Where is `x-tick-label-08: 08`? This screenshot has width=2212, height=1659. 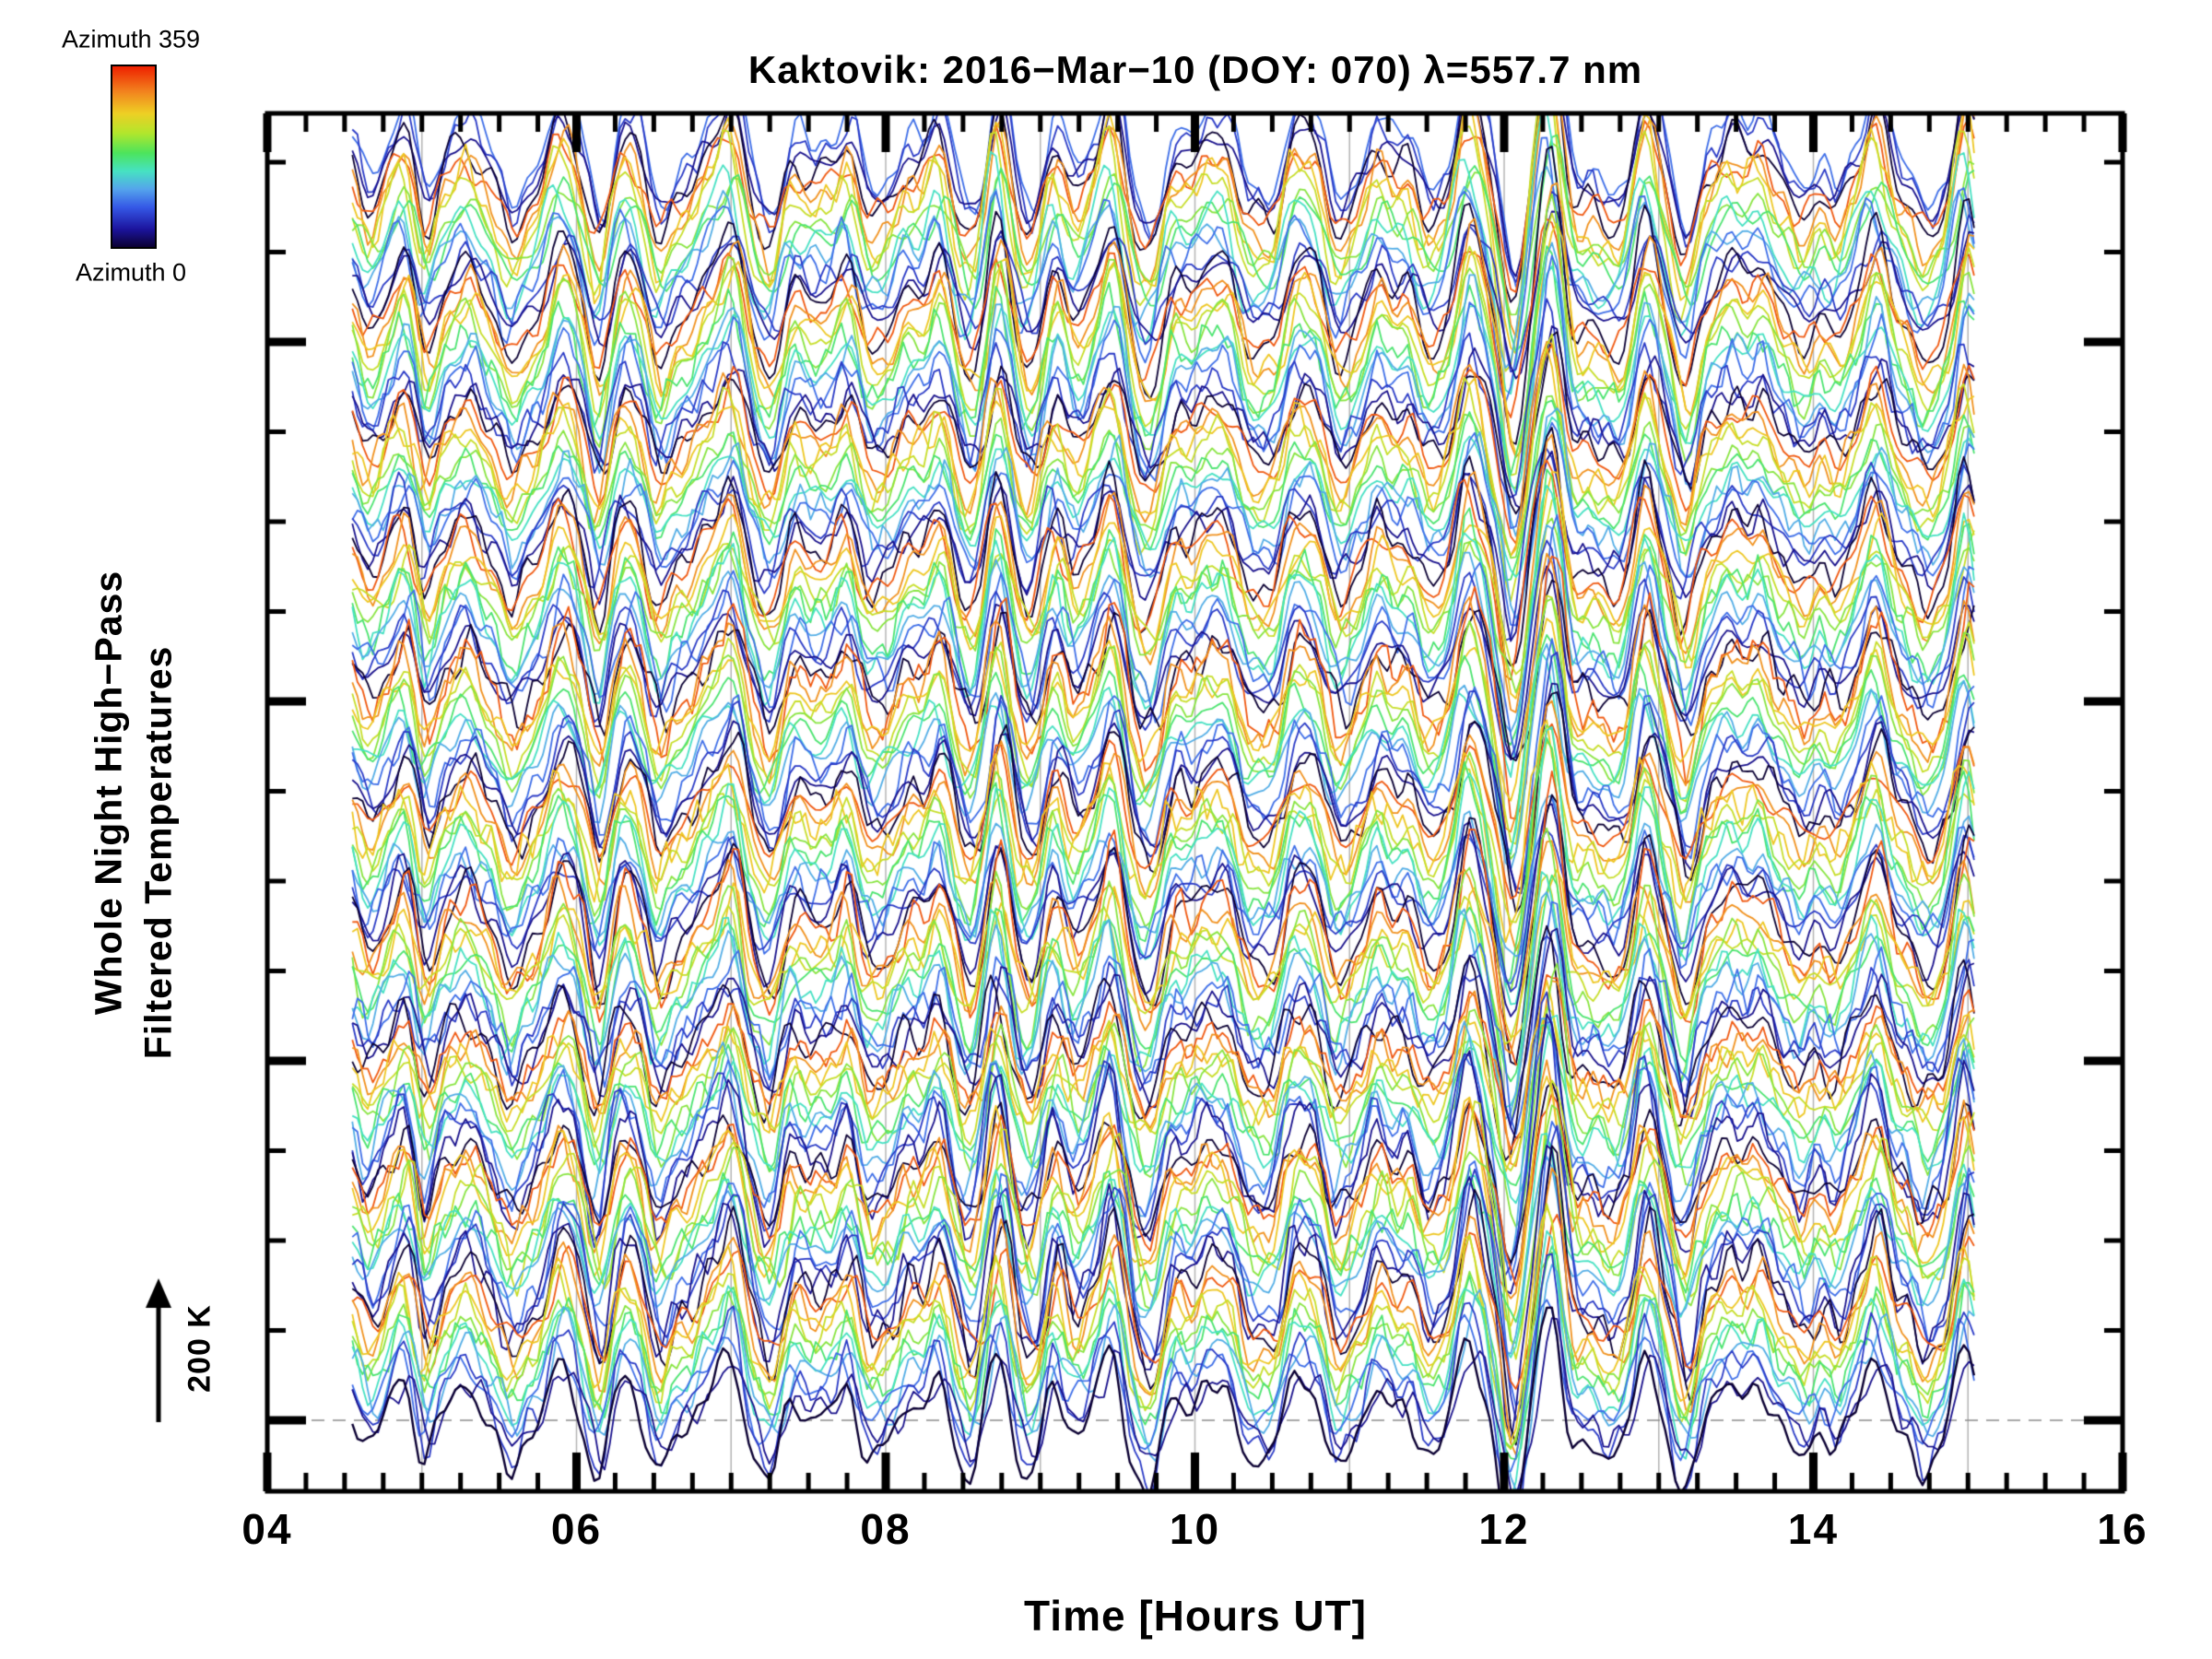
x-tick-label-08: 08 is located at coordinates (886, 1529).